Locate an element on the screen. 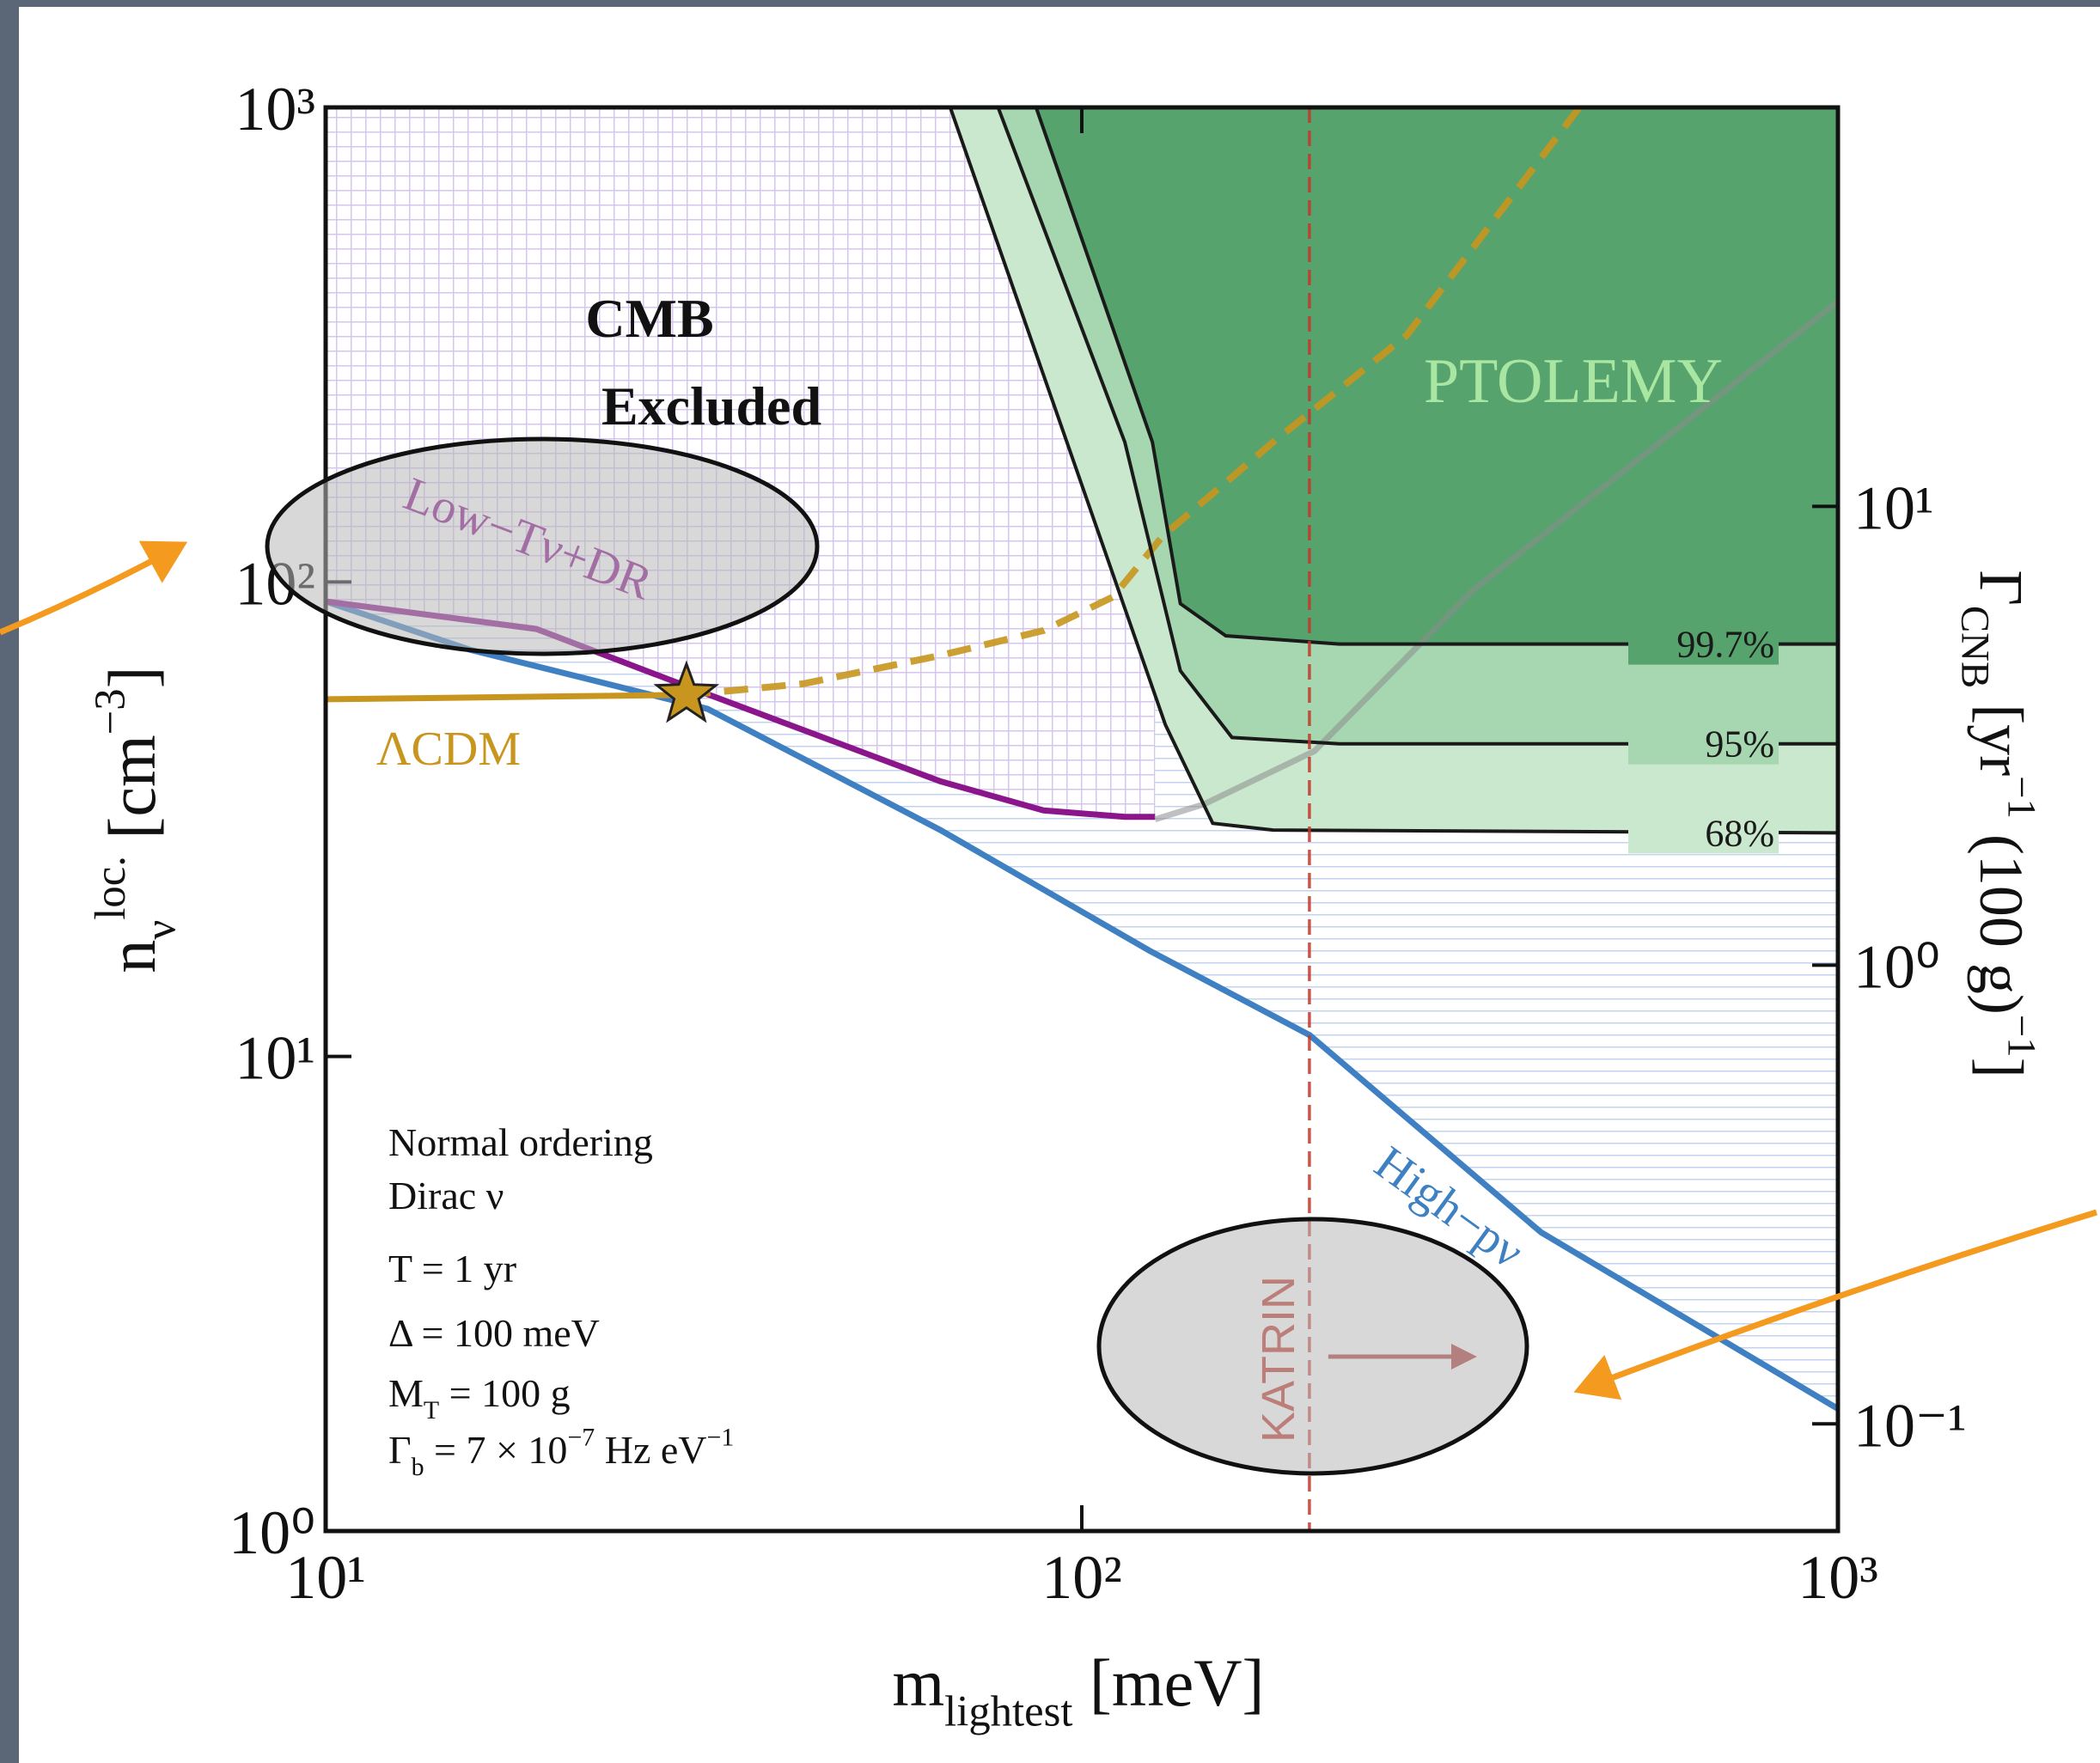  note-line-part: T is located at coordinates (431, 1410).